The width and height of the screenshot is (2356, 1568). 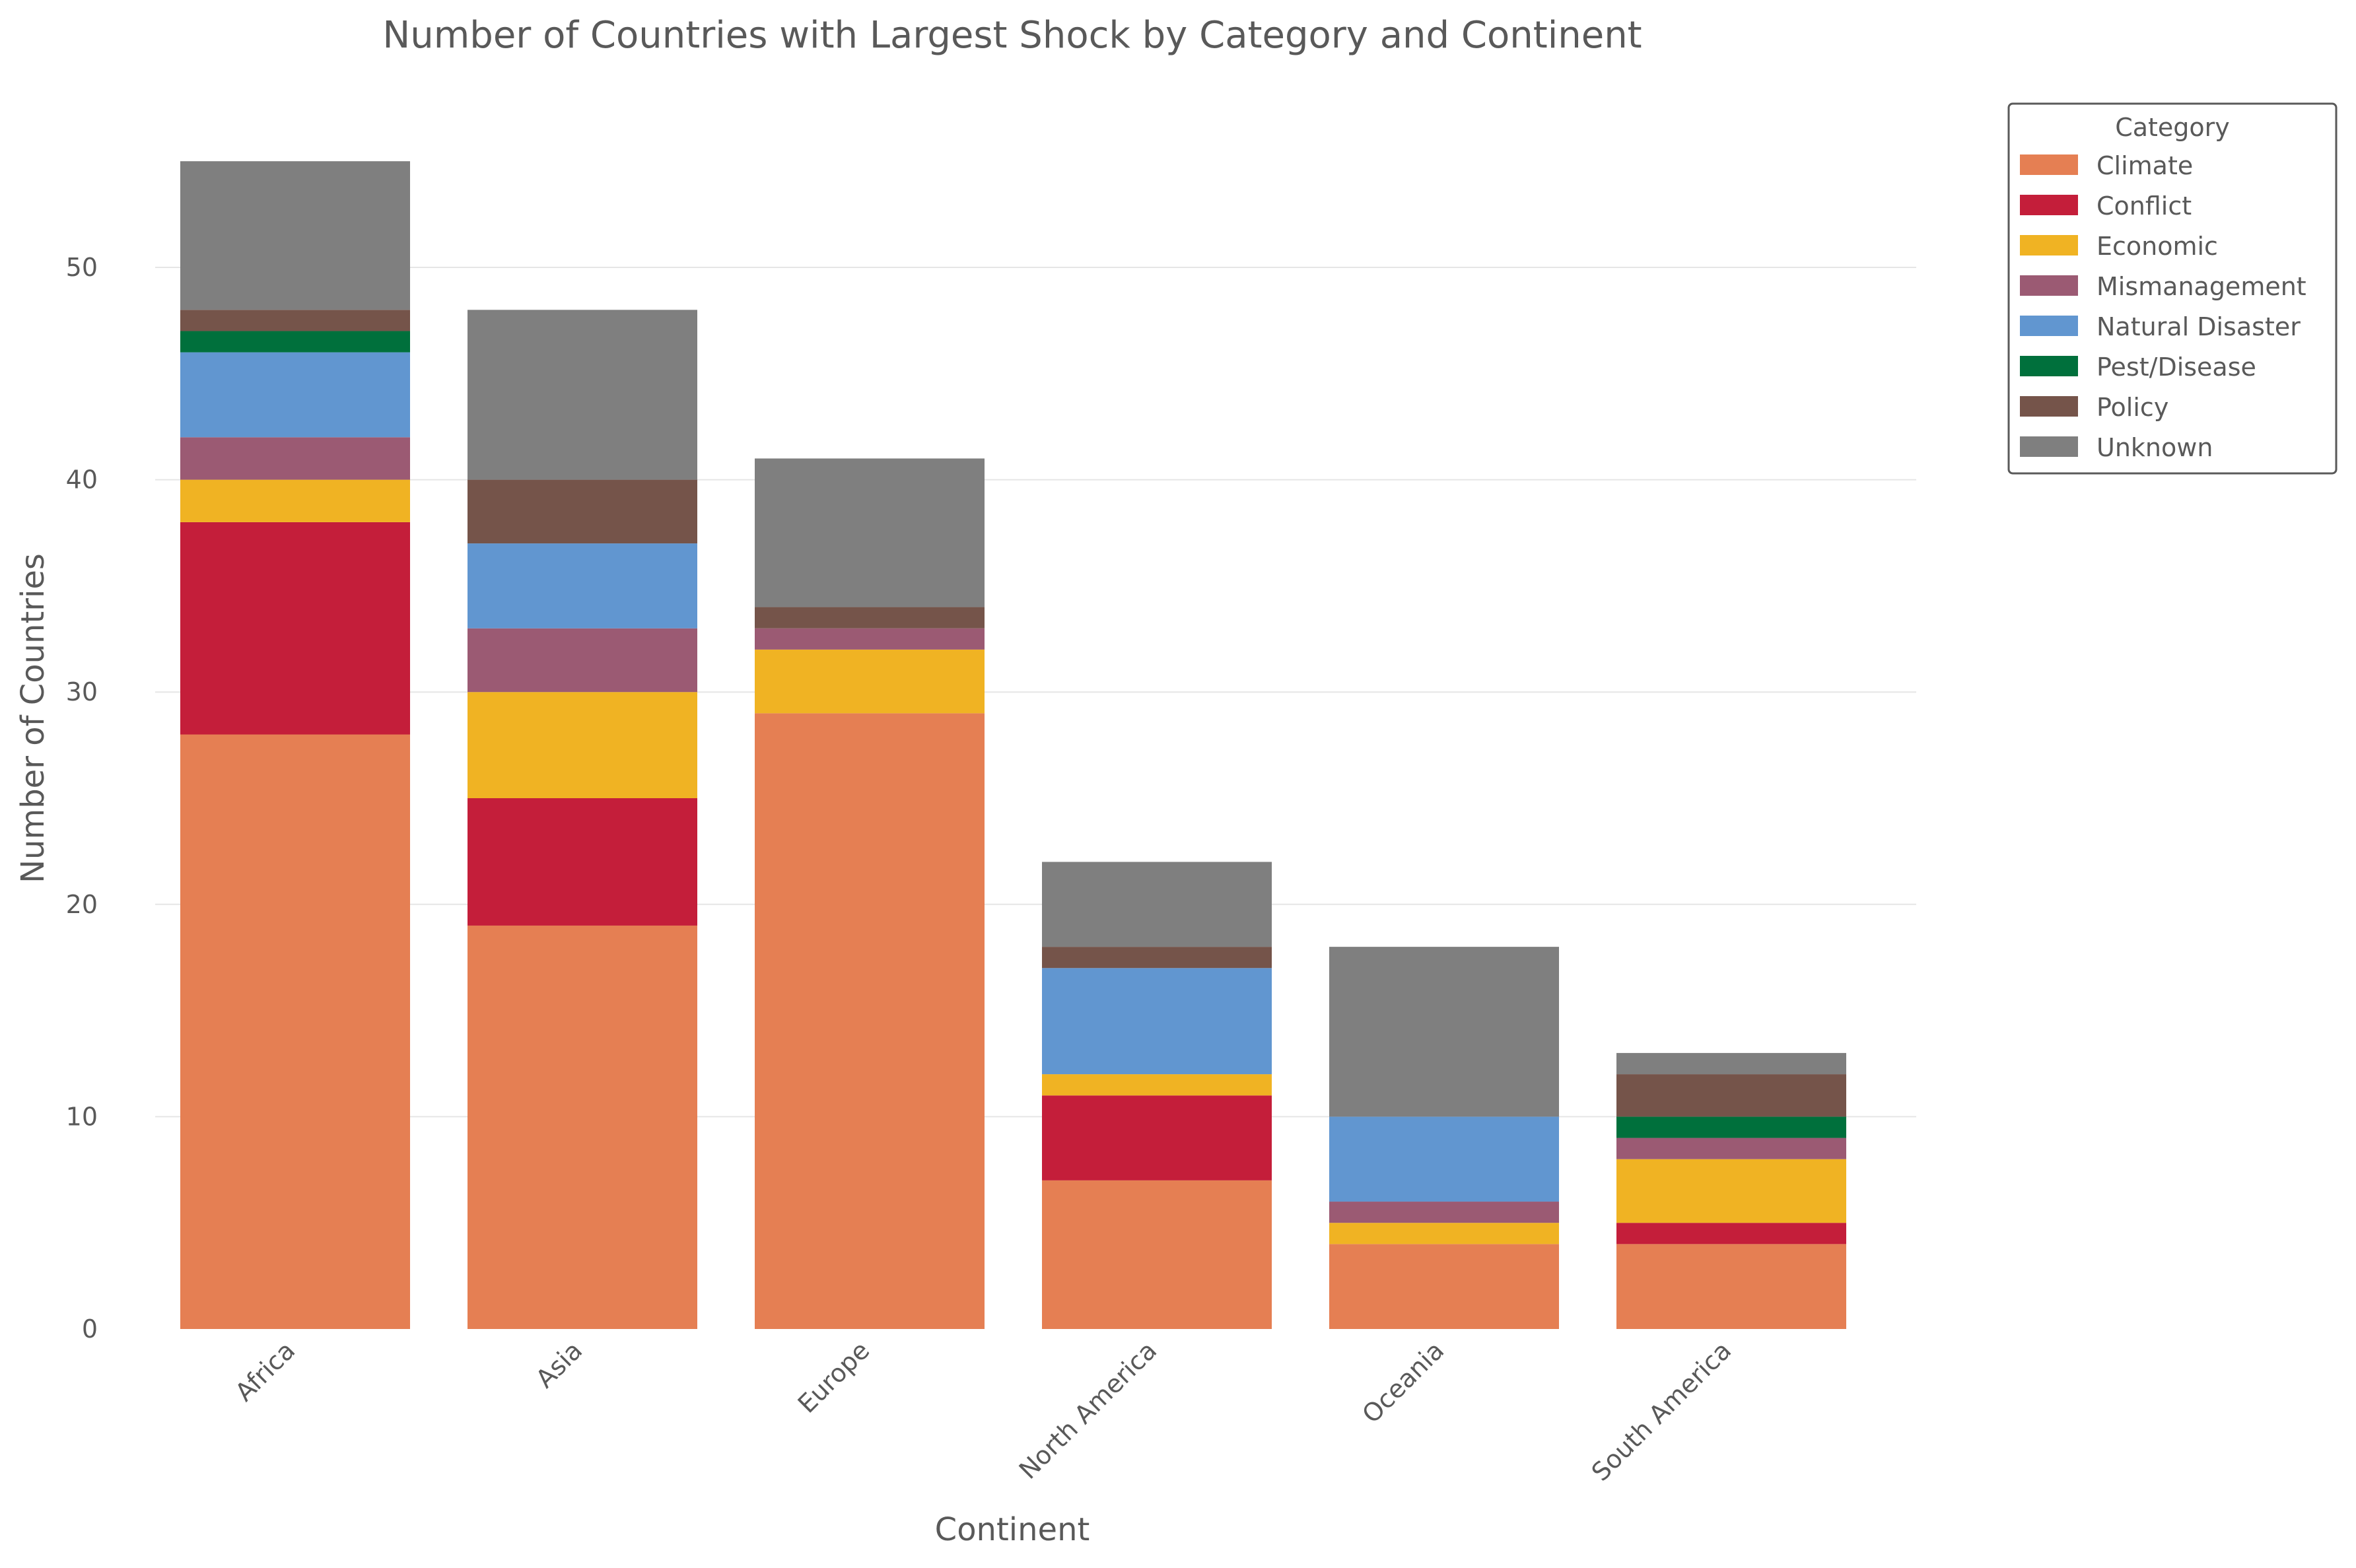 I want to click on bar-north-america-unknown, so click(x=1157, y=904).